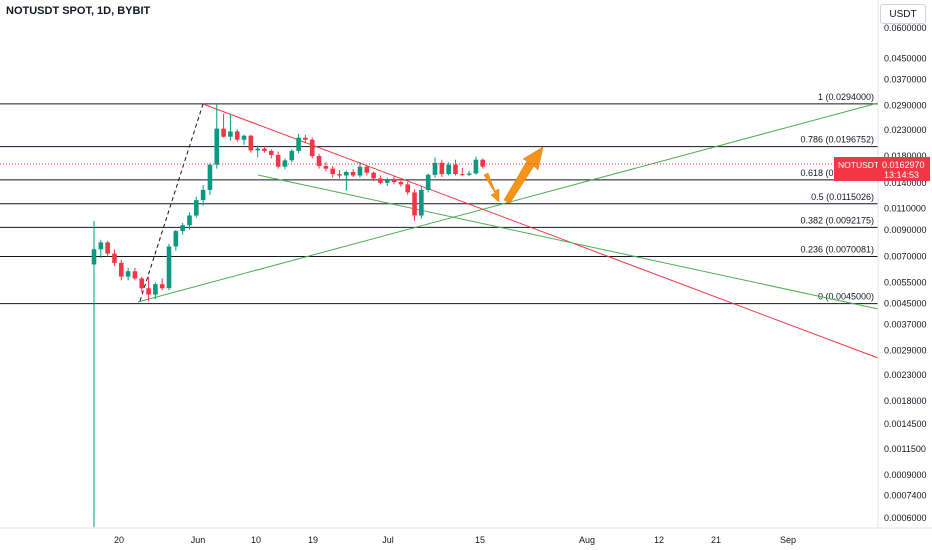 The height and width of the screenshot is (550, 932). I want to click on price-tick-label: 0.0370000, so click(905, 79).